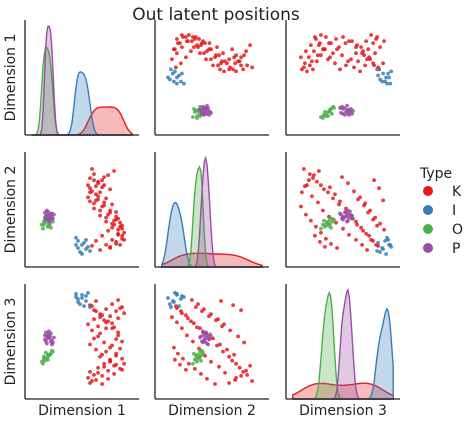  I want to click on y-axis-label-dimension-3: Dimension 3, so click(11, 342).